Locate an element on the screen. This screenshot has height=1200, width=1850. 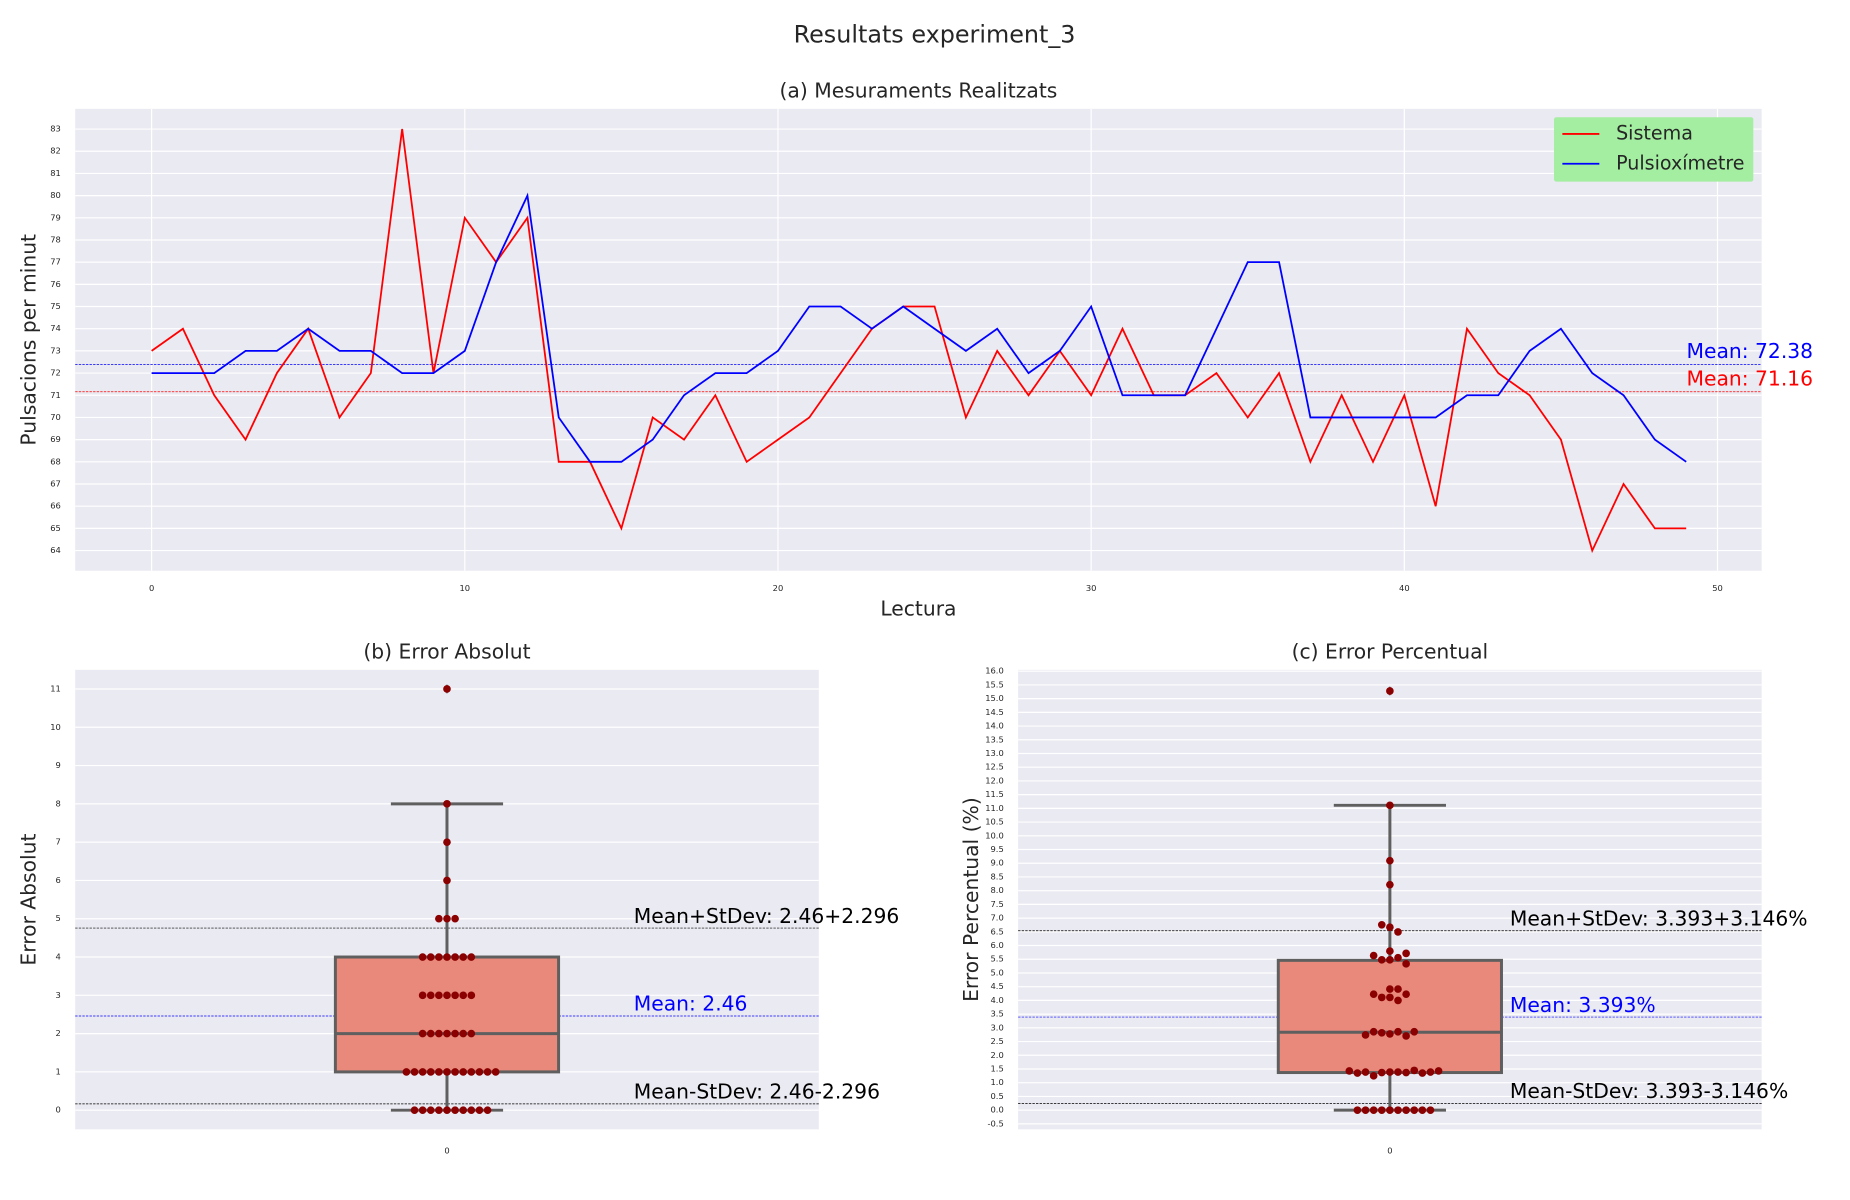
y-tick-label: 15.0 is located at coordinates (994, 698).